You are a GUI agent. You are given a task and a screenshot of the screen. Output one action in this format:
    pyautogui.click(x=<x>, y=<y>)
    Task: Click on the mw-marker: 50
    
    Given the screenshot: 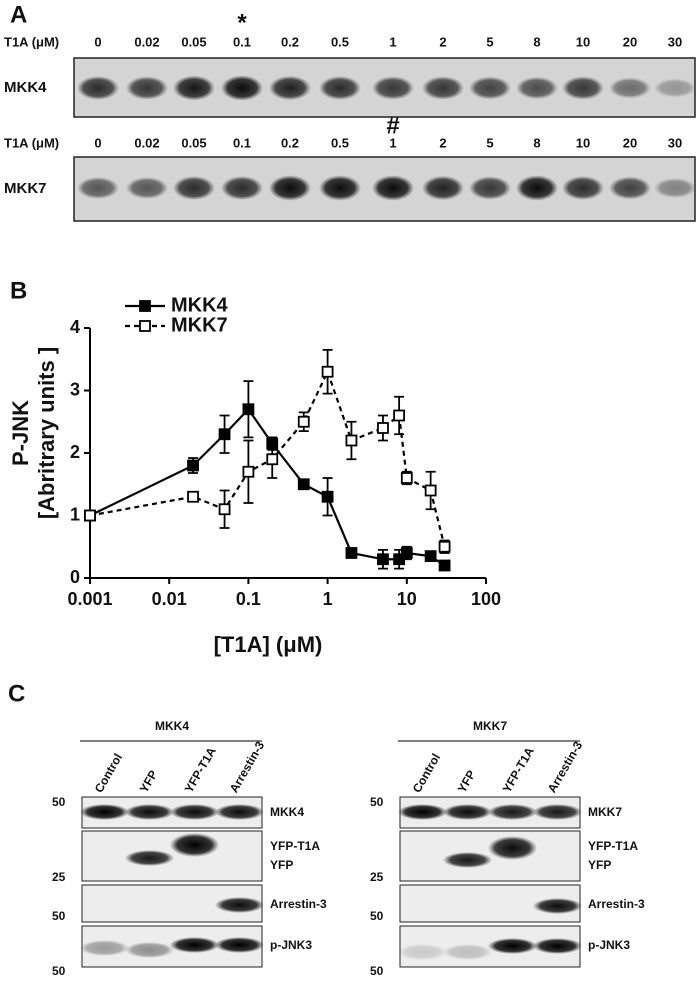 What is the action you would take?
    pyautogui.click(x=59, y=802)
    